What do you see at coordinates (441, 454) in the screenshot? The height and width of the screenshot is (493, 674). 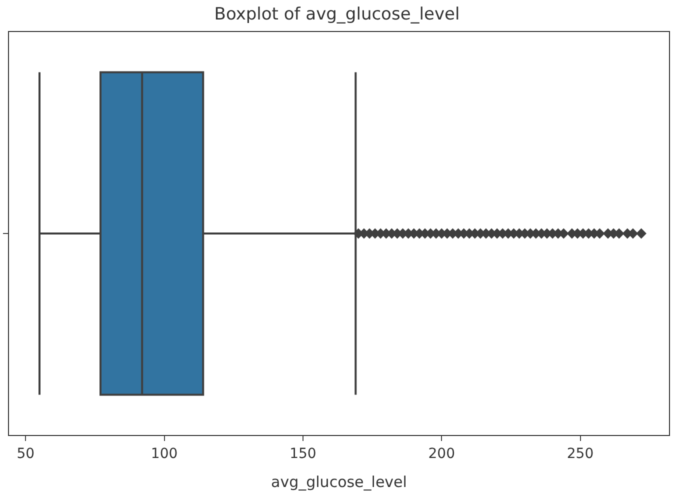 I see `x-tick-label: 200` at bounding box center [441, 454].